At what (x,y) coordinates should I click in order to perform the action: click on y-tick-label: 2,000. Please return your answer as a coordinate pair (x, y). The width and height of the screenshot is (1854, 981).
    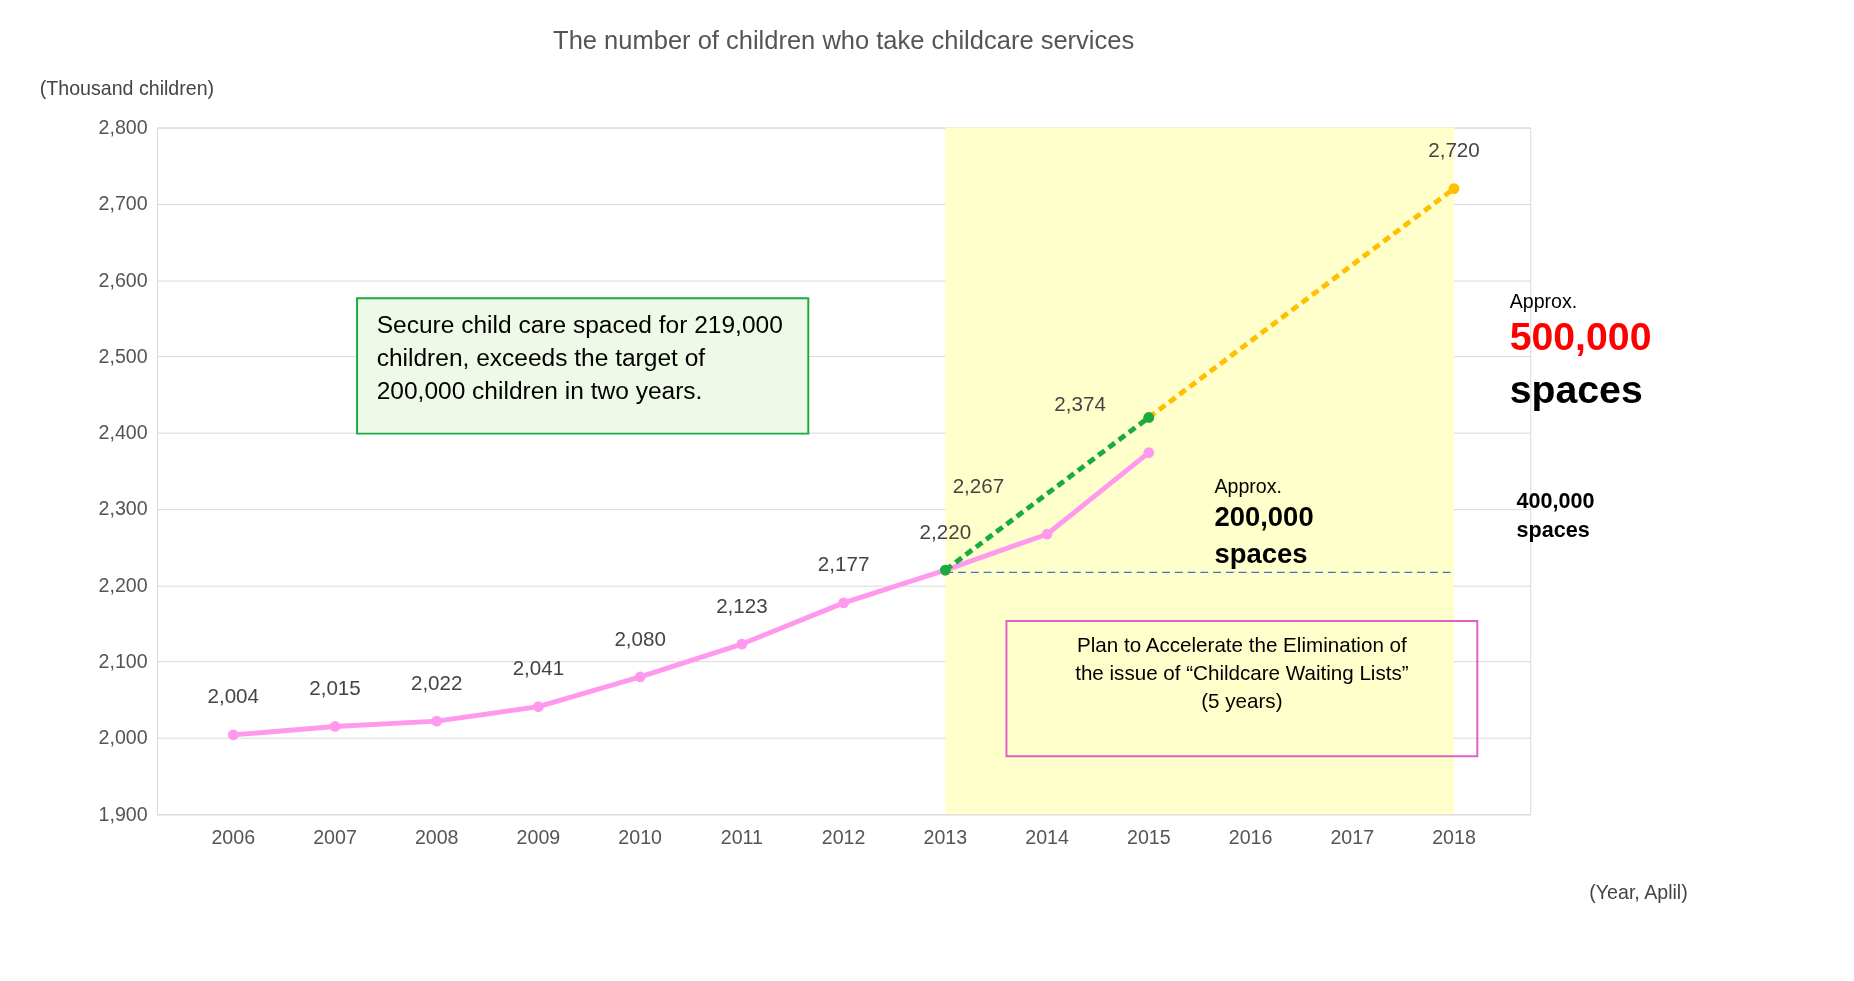
    Looking at the image, I should click on (123, 737).